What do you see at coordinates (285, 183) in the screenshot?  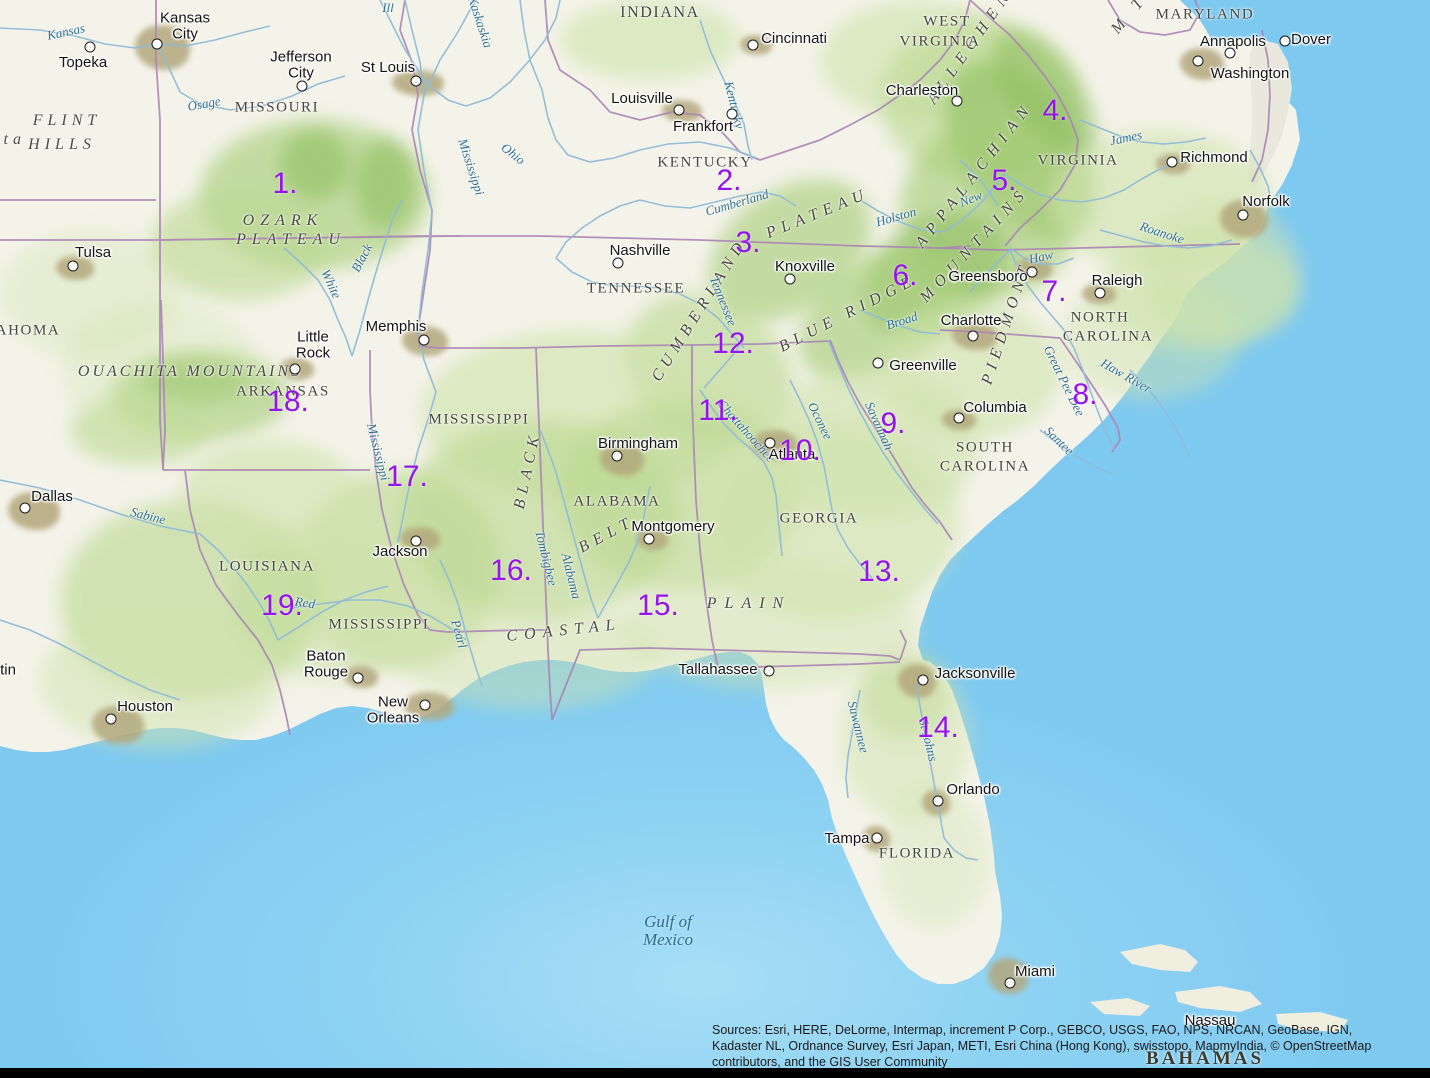 I see `map-marker-1: 1.` at bounding box center [285, 183].